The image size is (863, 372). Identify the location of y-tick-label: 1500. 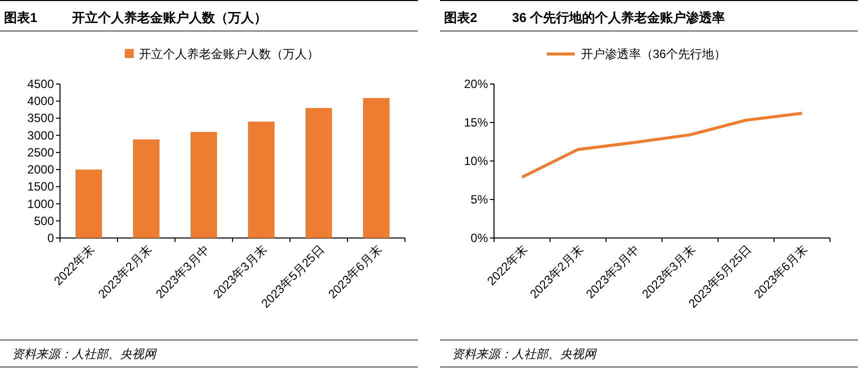
(40, 187).